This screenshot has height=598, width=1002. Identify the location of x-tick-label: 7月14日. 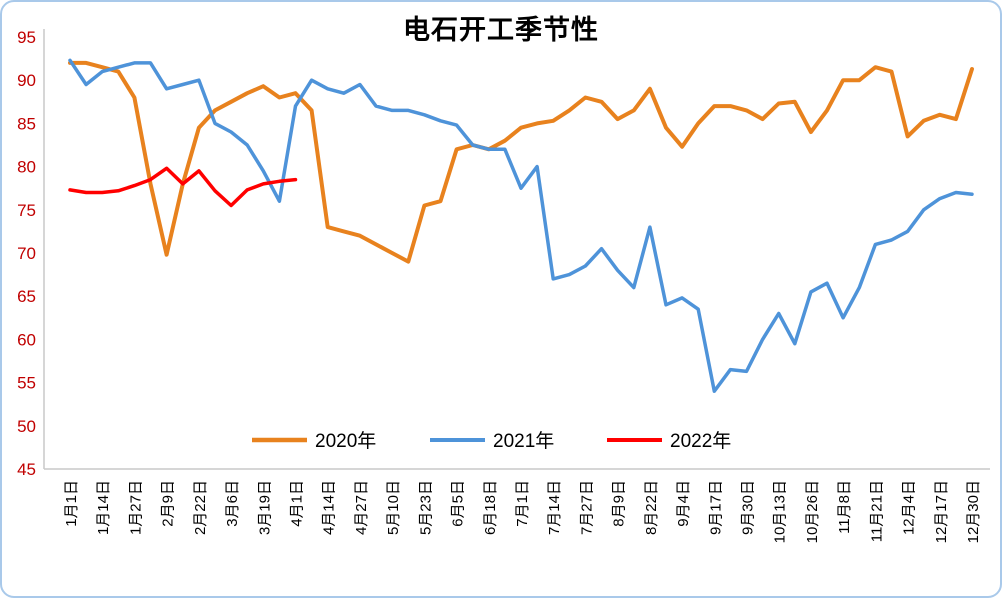
(554, 507).